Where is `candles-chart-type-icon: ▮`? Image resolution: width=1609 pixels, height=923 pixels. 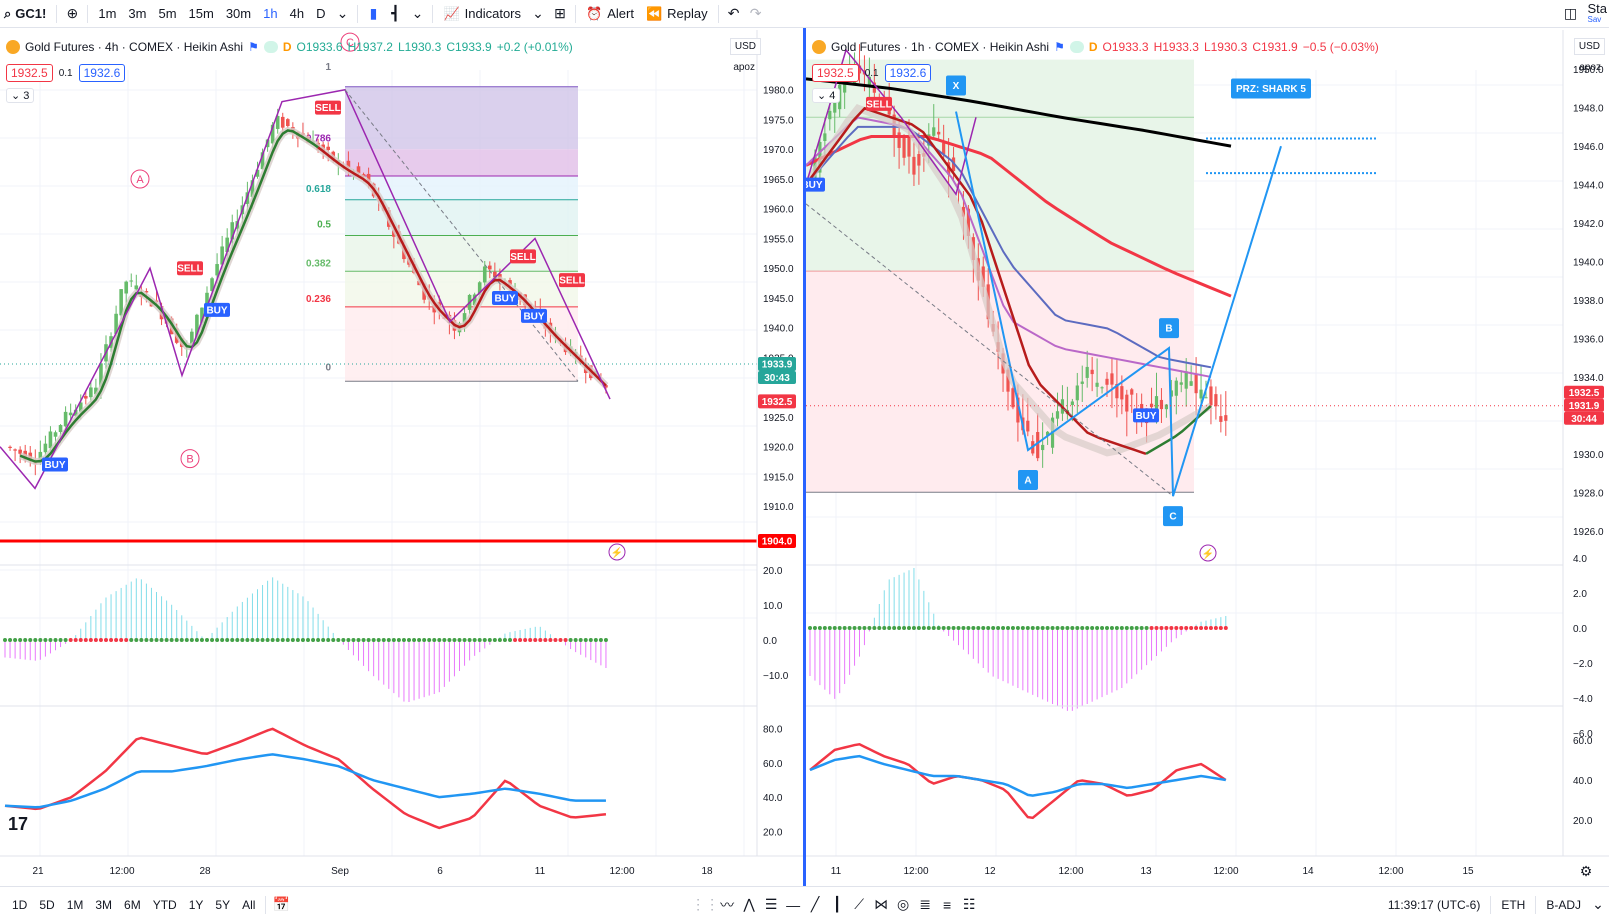 candles-chart-type-icon: ▮ is located at coordinates (373, 13).